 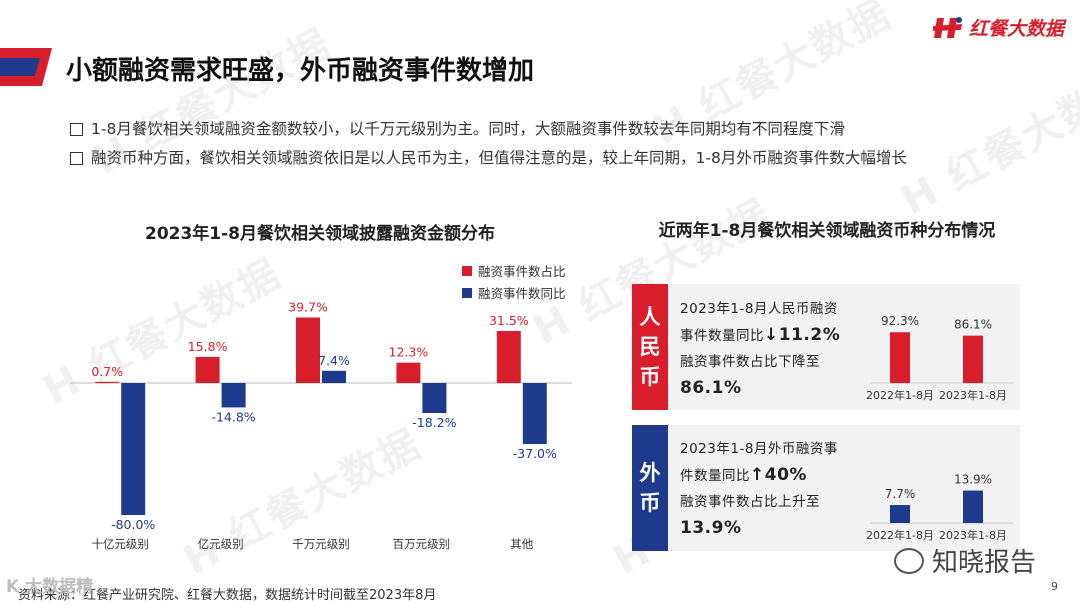 I want to click on fx-line-2-prefix: 件数量同比, so click(x=715, y=476).